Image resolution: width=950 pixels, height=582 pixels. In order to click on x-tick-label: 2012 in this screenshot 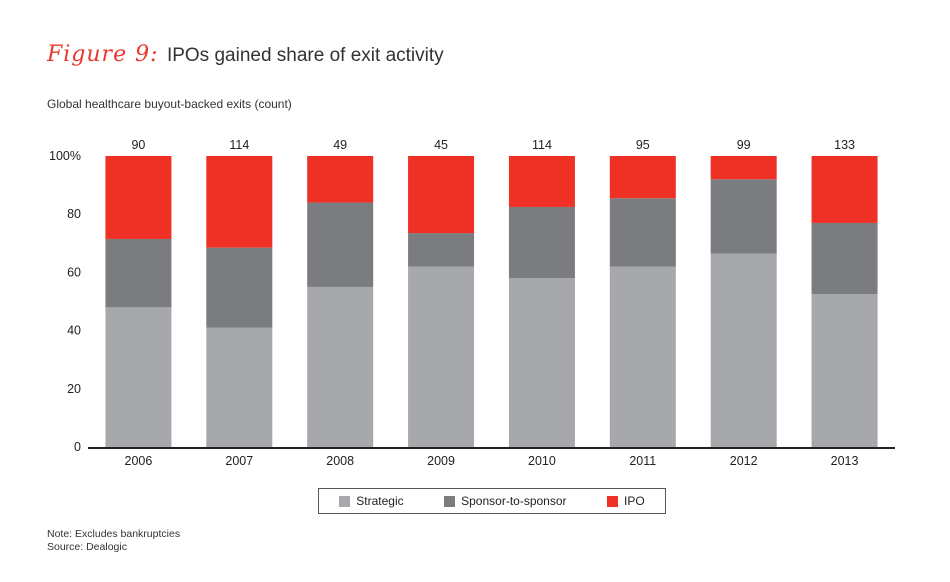, I will do `click(744, 461)`.